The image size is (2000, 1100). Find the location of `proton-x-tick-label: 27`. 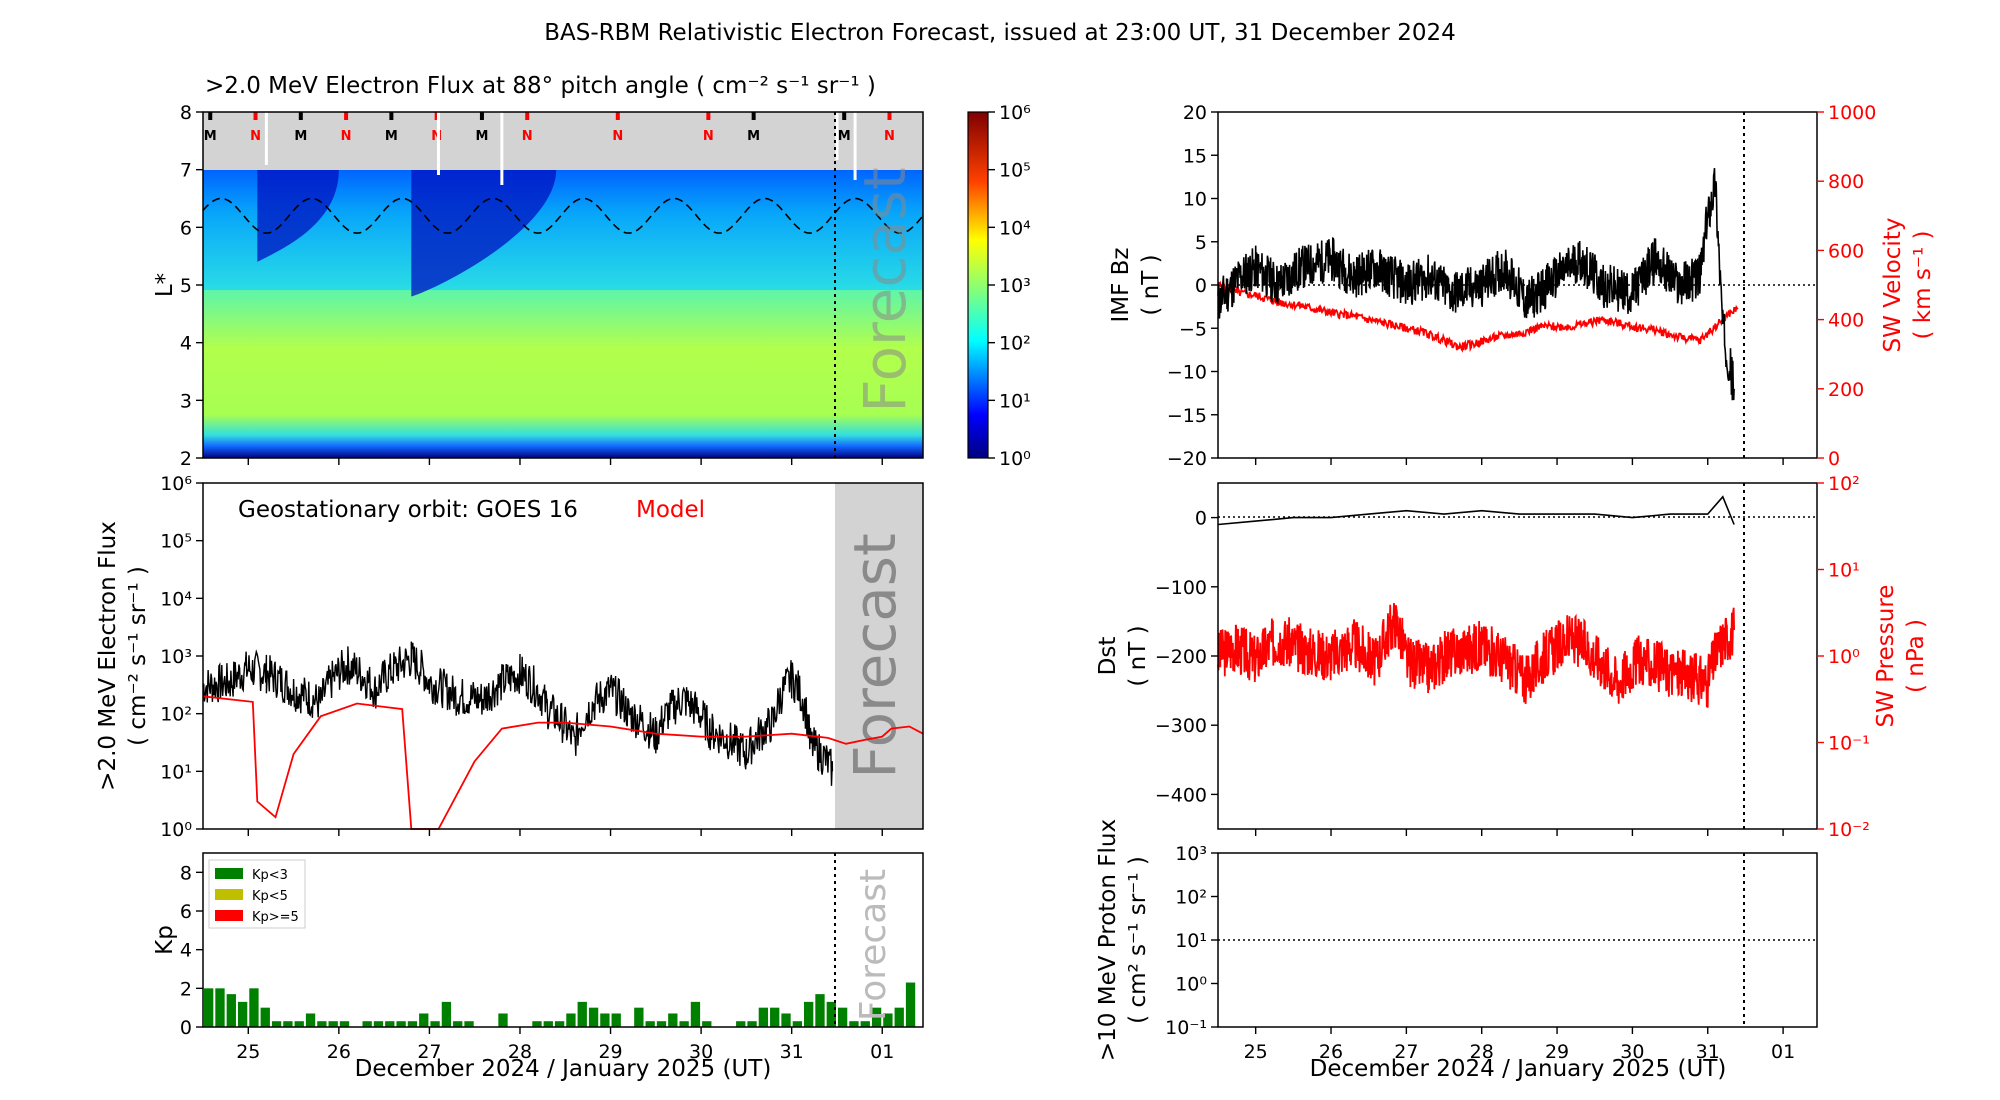

proton-x-tick-label: 27 is located at coordinates (1406, 1052).